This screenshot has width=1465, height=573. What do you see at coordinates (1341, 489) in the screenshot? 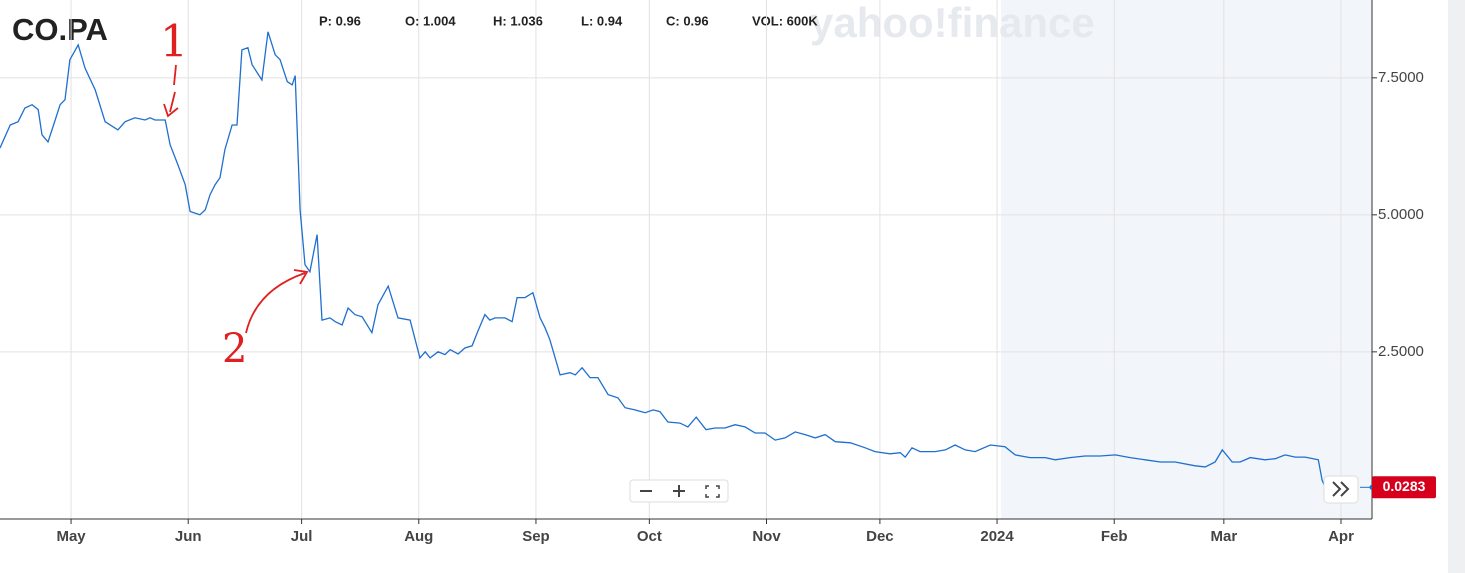
I see `scroll-button` at bounding box center [1341, 489].